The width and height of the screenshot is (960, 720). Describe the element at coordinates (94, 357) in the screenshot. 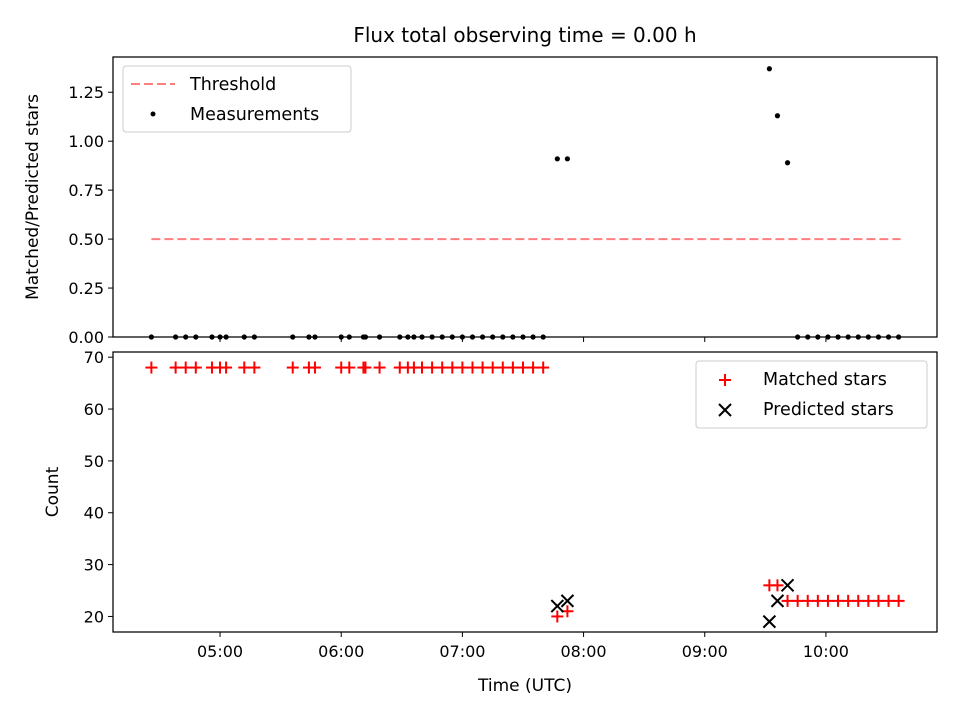

I see `bottom-y-tick-label: 70` at that location.